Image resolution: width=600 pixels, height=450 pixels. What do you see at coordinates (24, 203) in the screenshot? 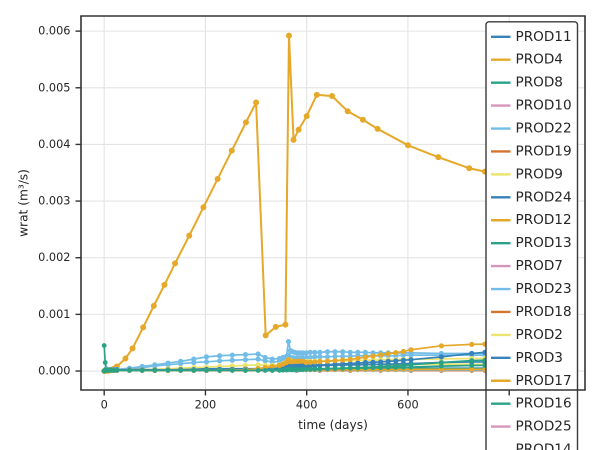
I see `y-axis-label: wrat (m³/s)` at bounding box center [24, 203].